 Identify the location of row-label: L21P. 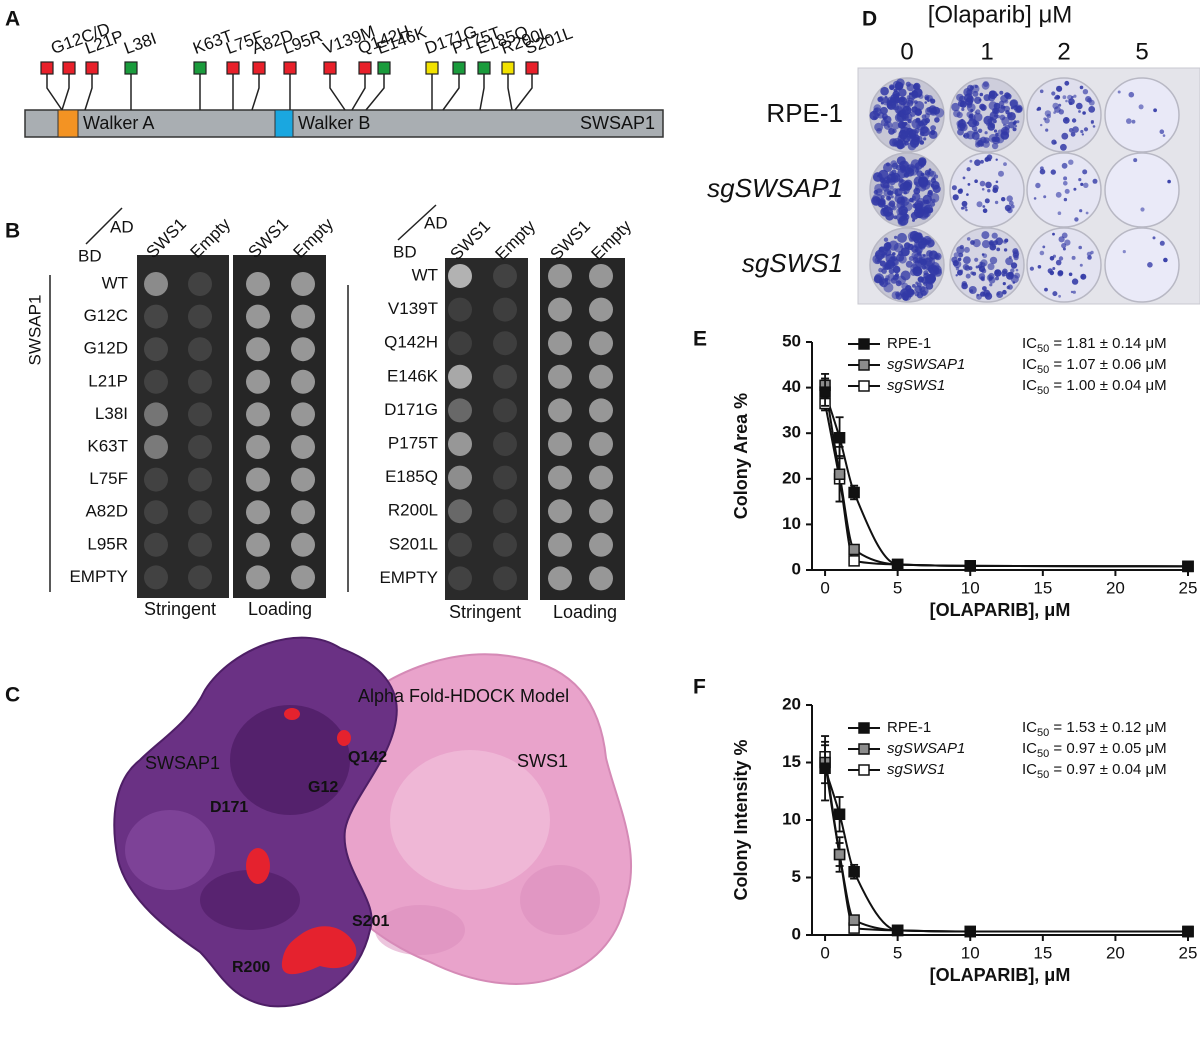
(108, 380).